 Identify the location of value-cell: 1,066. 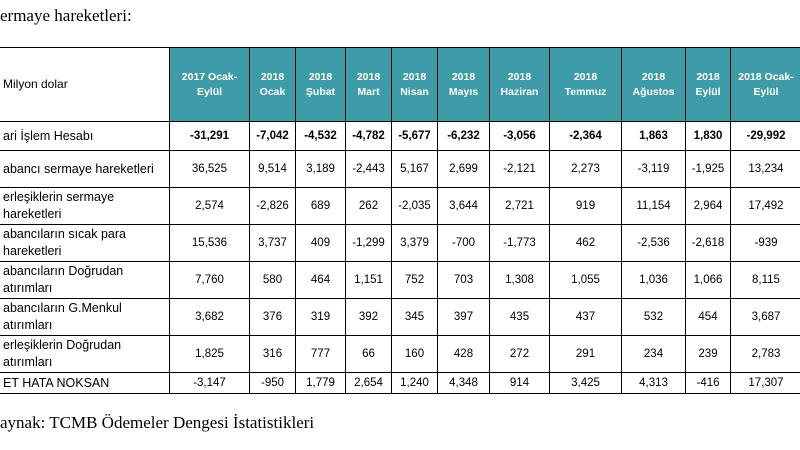
(708, 280).